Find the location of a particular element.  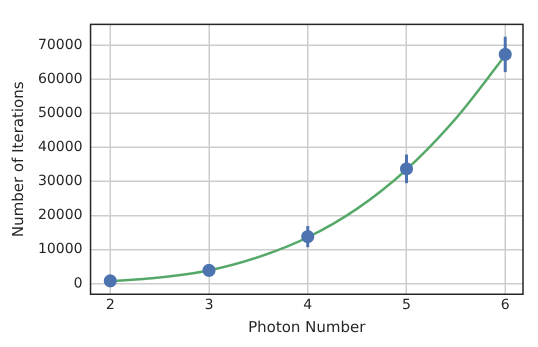

x-tick-label: 5 is located at coordinates (406, 305).